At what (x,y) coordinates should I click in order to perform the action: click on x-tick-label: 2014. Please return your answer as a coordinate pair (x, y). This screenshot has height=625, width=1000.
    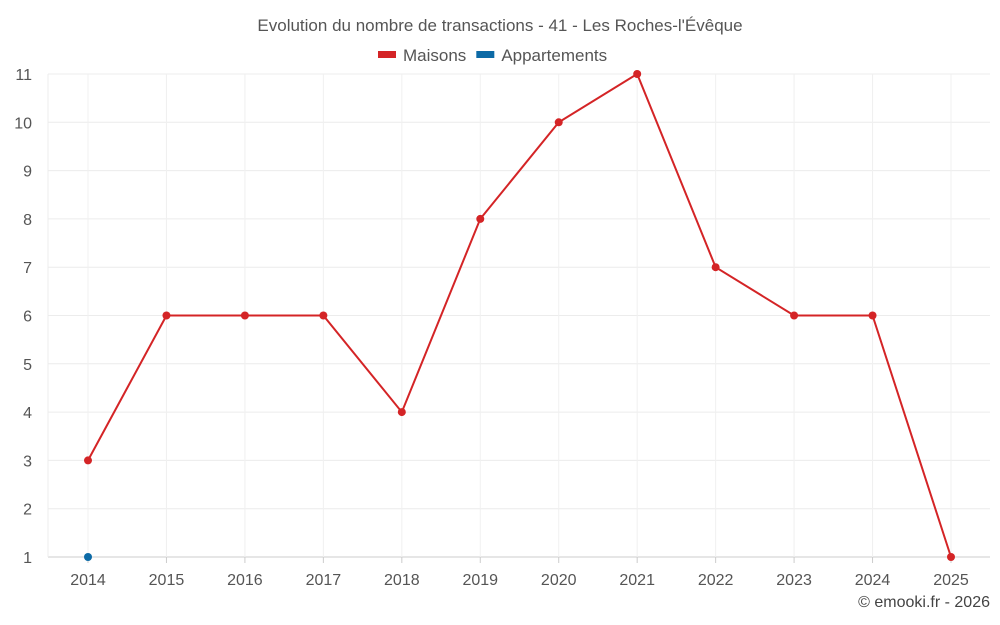
    Looking at the image, I should click on (88, 580).